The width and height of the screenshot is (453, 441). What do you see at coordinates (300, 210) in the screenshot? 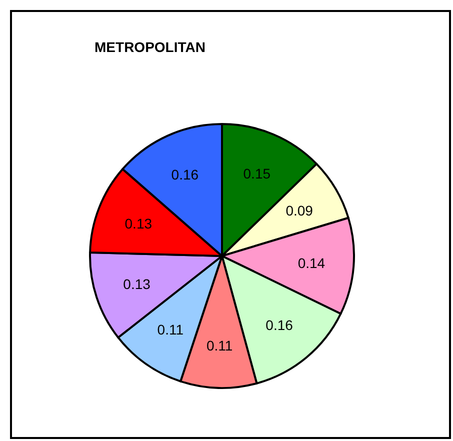
I see `data-label: 0.09` at bounding box center [300, 210].